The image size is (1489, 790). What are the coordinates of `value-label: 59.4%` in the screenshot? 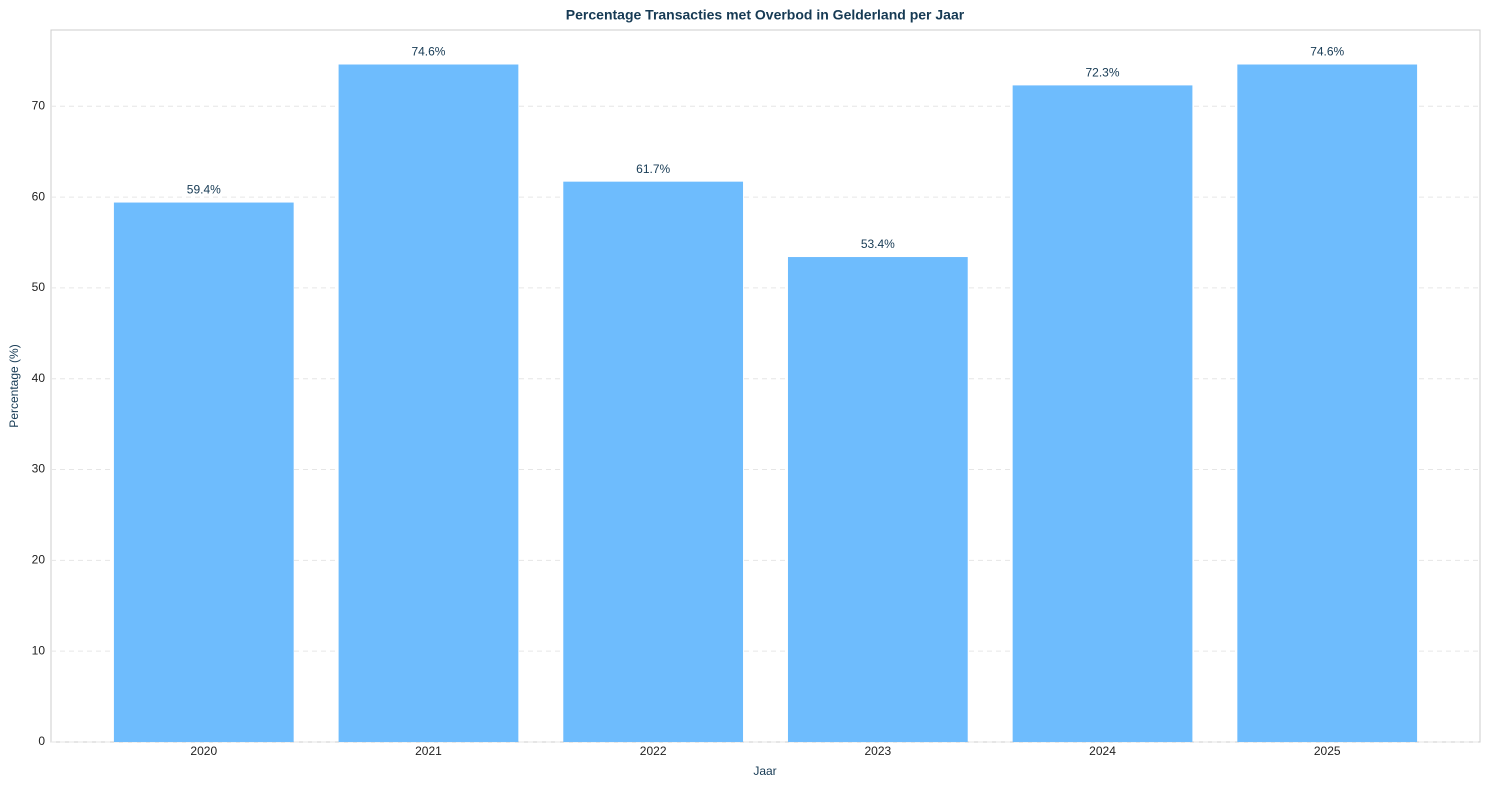 It's located at (204, 190).